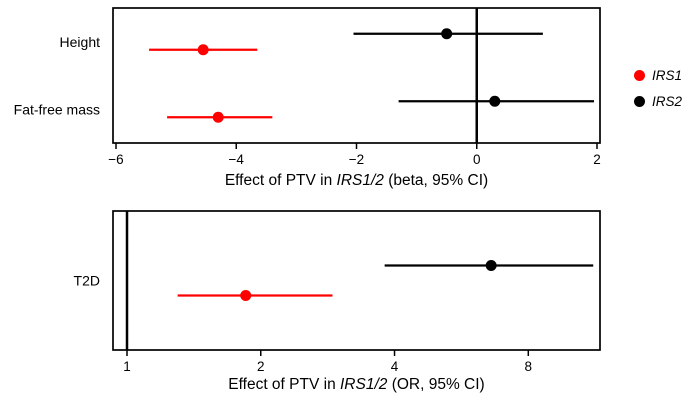 This screenshot has width=685, height=406. I want to click on legend-label-irs1: IRS1, so click(667, 75).